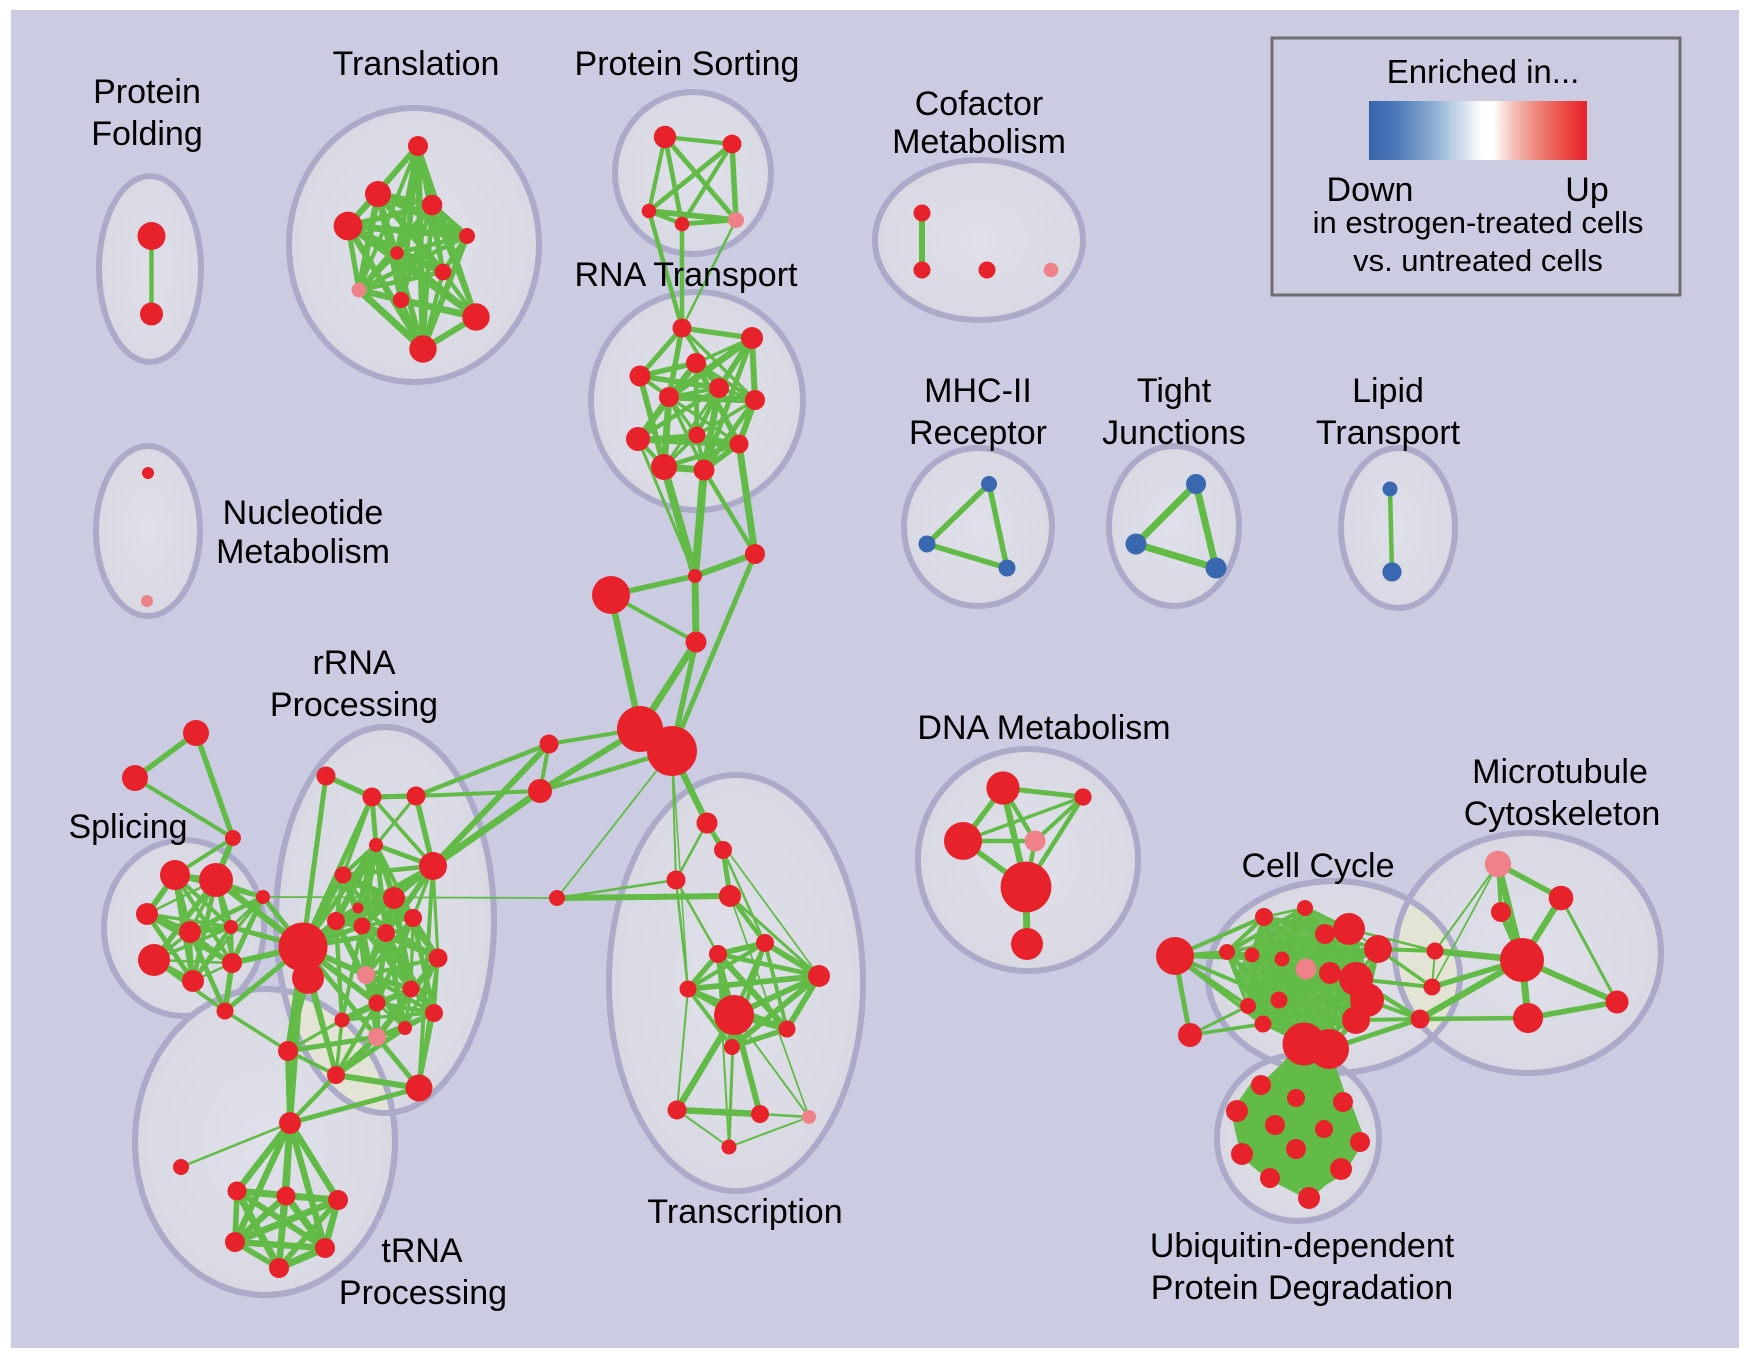  What do you see at coordinates (1388, 433) in the screenshot?
I see `svg-text: Transport` at bounding box center [1388, 433].